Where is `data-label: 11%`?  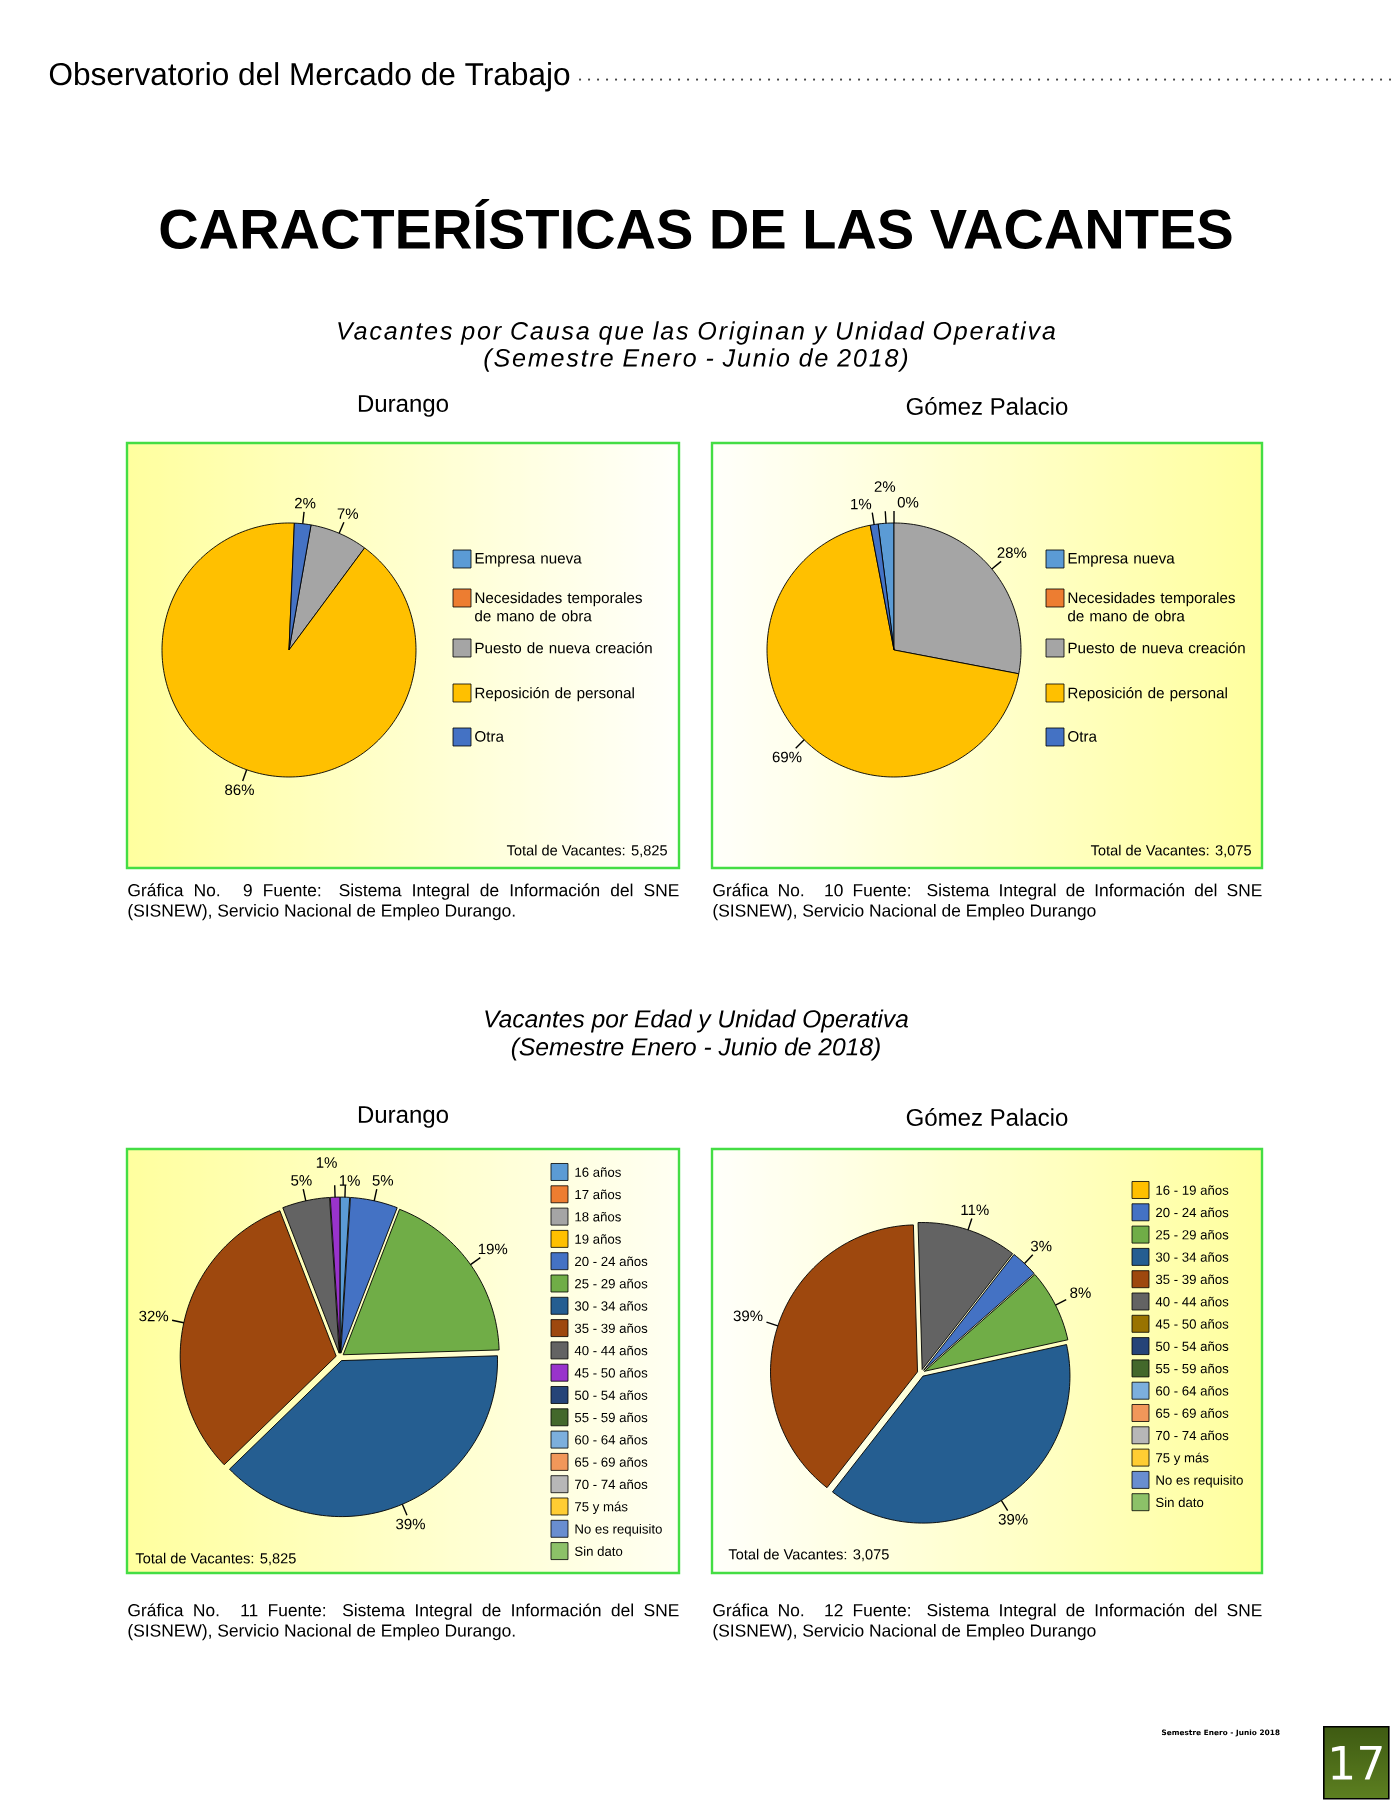 data-label: 11% is located at coordinates (975, 1210).